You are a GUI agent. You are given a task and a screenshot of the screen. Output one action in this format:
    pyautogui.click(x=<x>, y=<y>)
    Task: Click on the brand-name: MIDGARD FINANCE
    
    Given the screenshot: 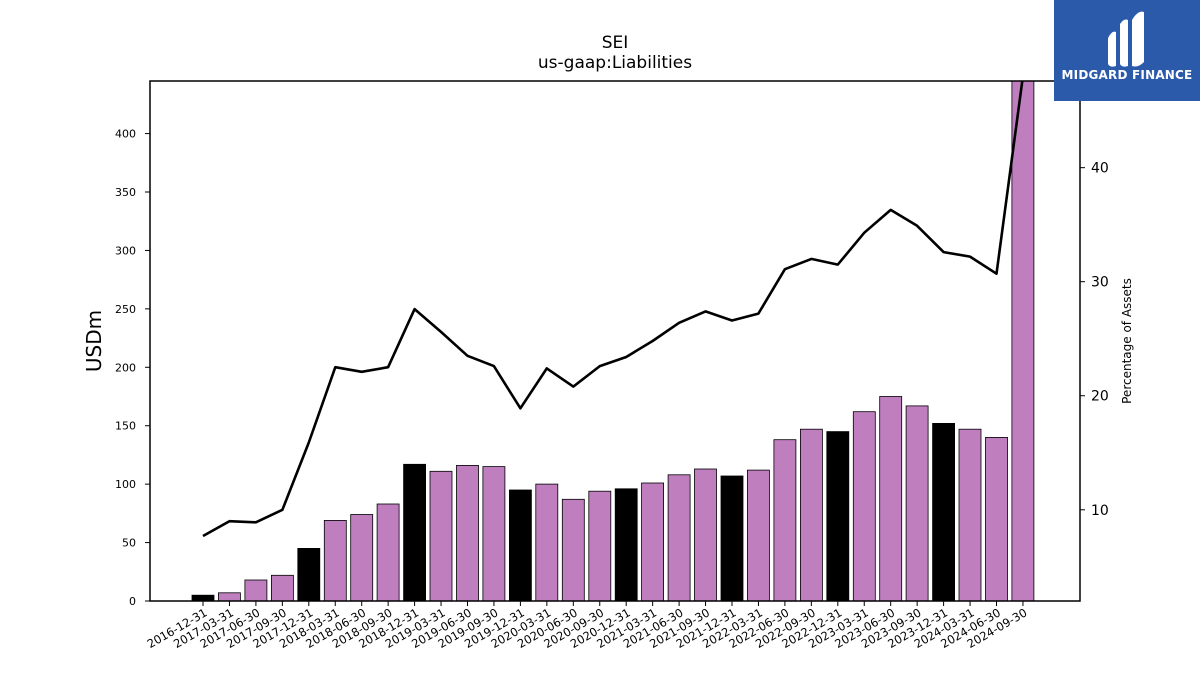 What is the action you would take?
    pyautogui.click(x=1127, y=75)
    